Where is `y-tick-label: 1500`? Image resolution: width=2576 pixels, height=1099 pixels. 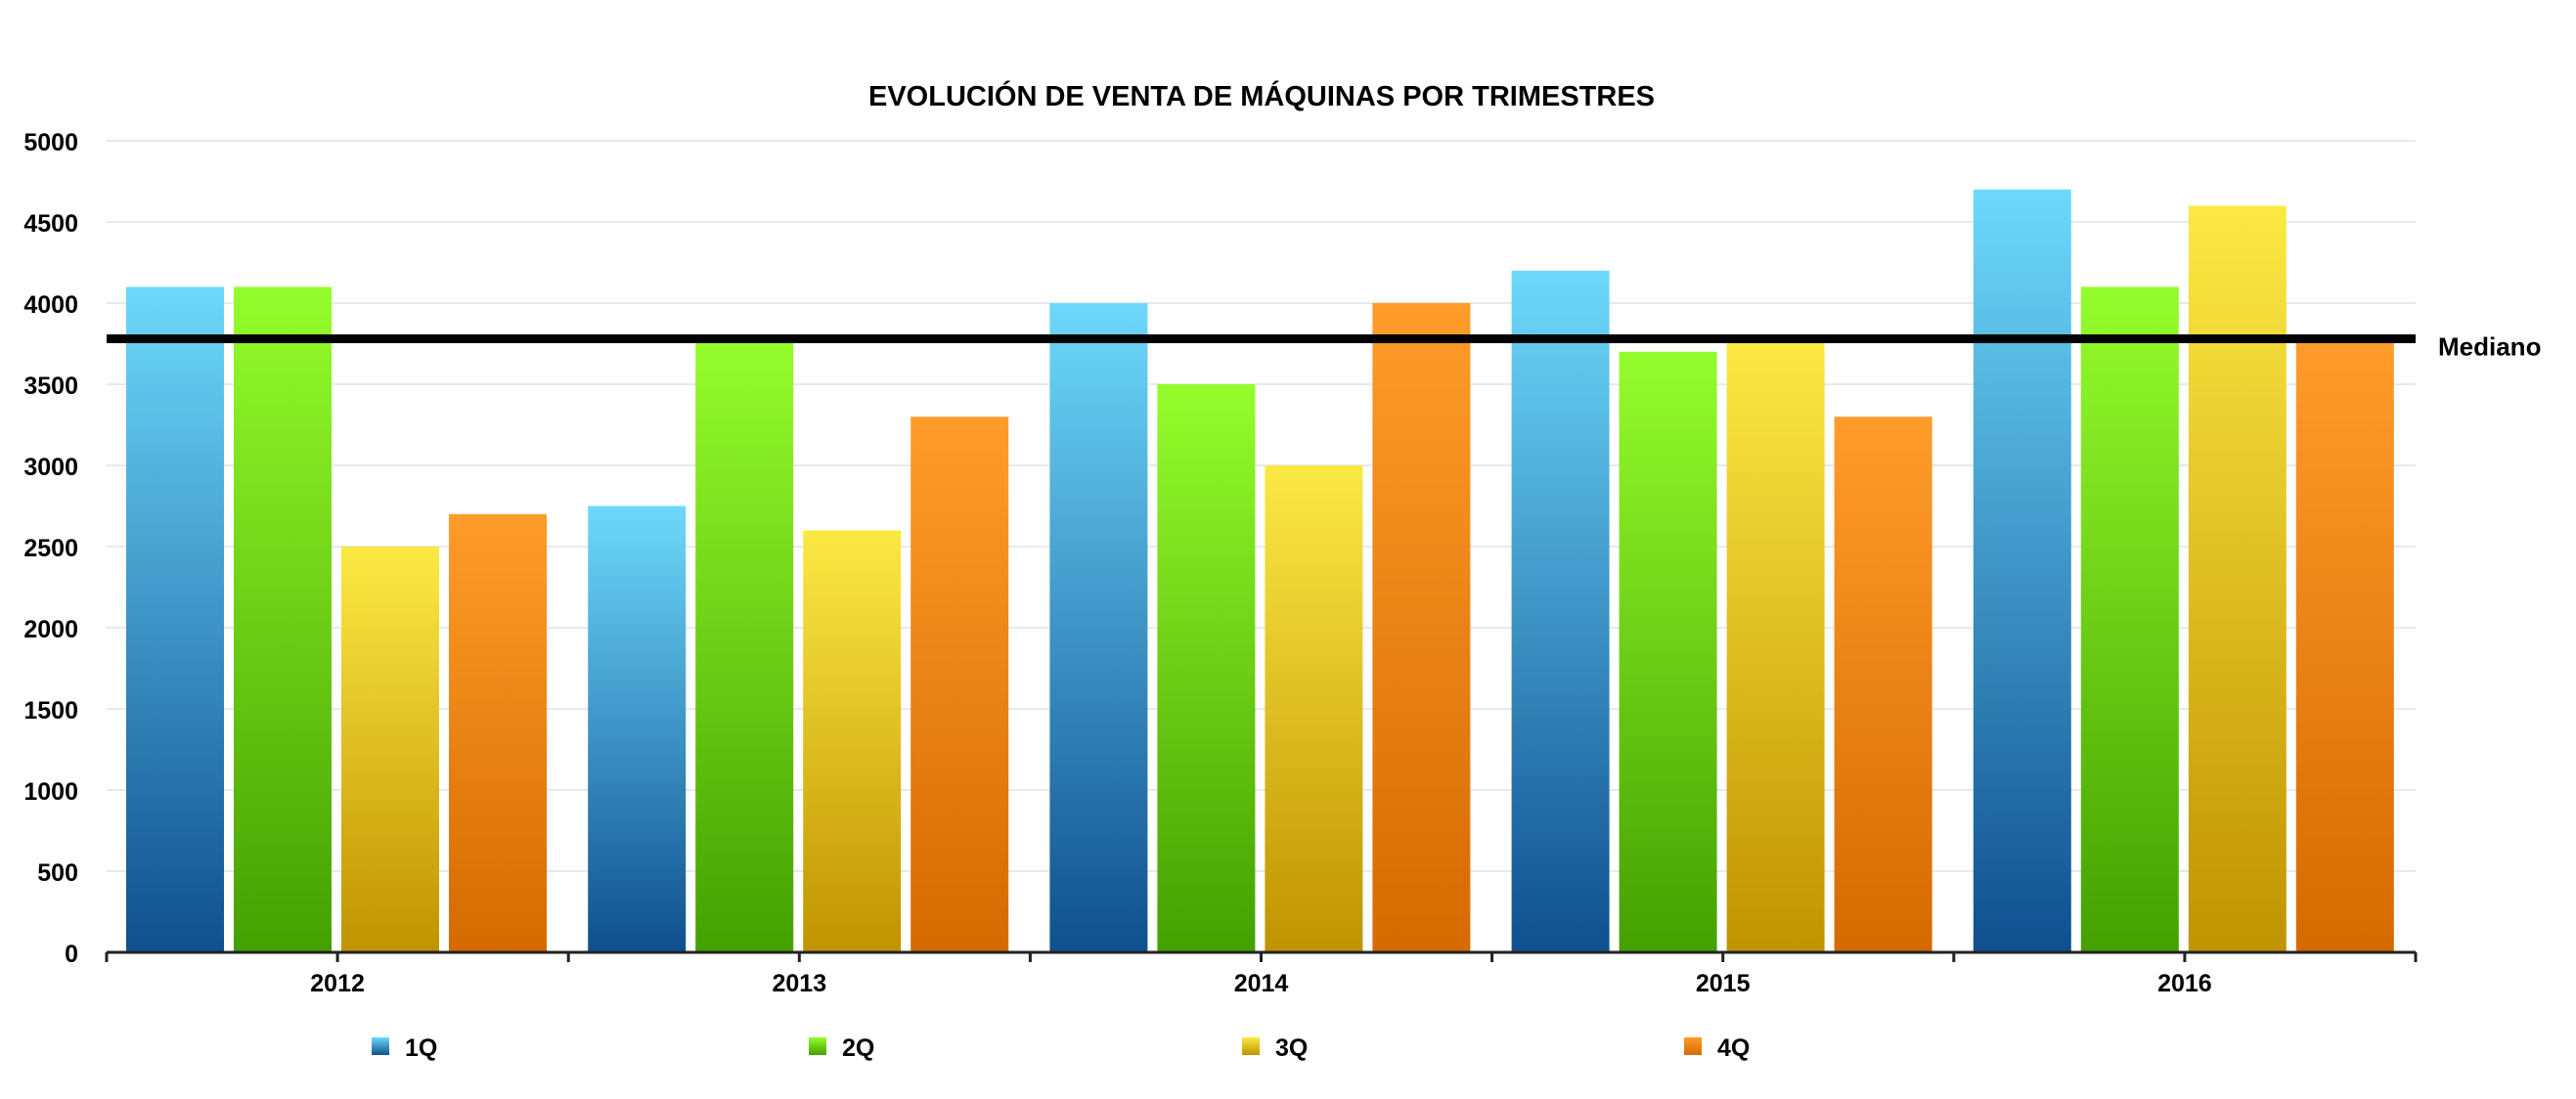 y-tick-label: 1500 is located at coordinates (50, 711).